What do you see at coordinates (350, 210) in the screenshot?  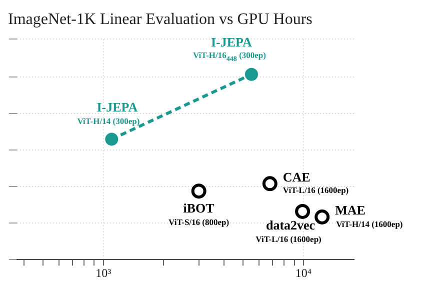 I see `annotation: MAE` at bounding box center [350, 210].